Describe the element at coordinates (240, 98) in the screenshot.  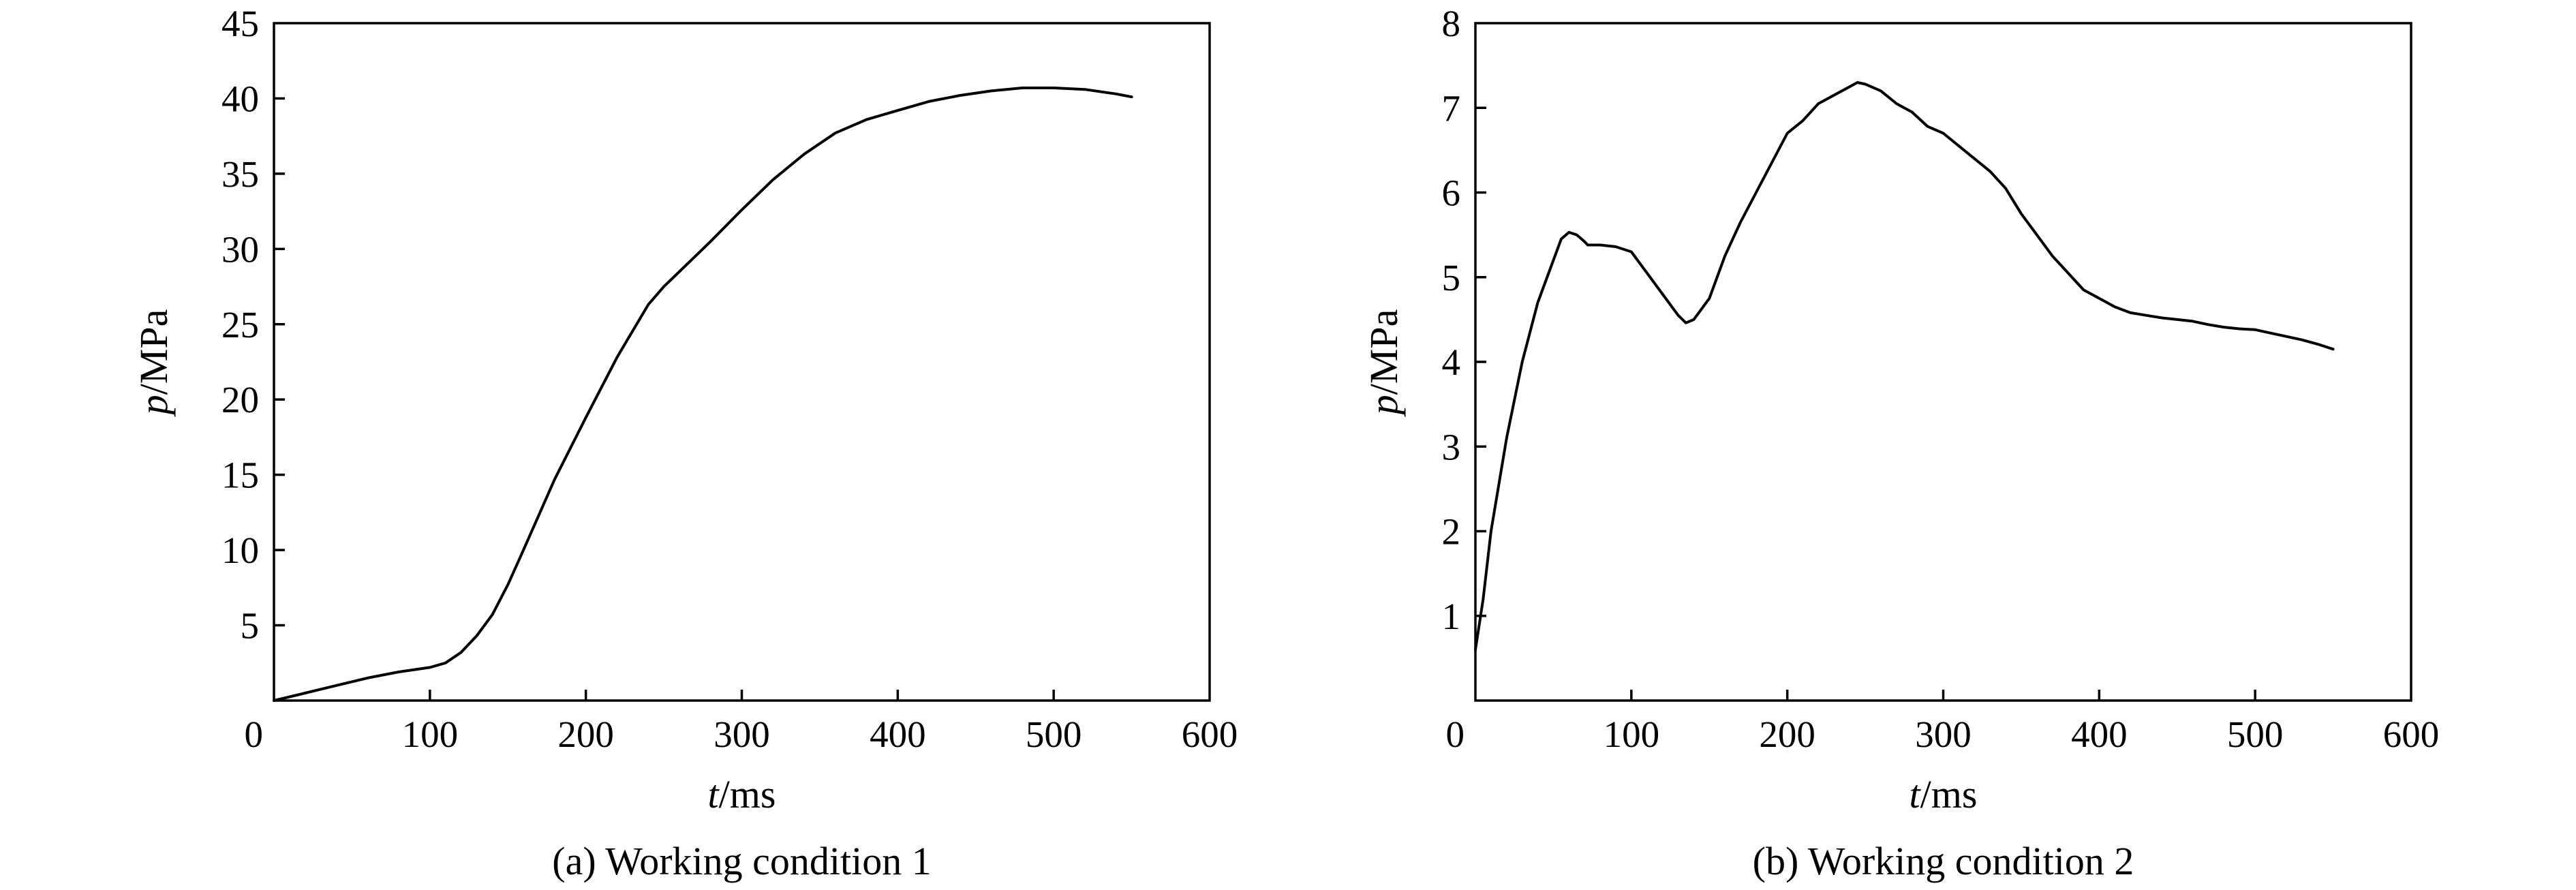
I see `y-tick-label: 40` at that location.